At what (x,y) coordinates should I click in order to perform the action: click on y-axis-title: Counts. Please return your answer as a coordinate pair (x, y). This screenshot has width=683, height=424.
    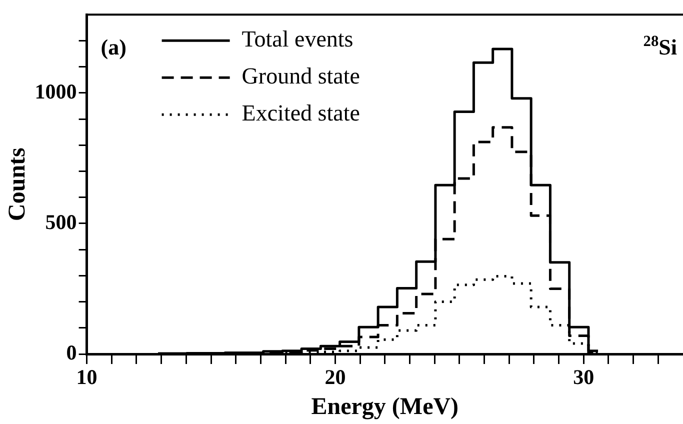
    Looking at the image, I should click on (17, 184).